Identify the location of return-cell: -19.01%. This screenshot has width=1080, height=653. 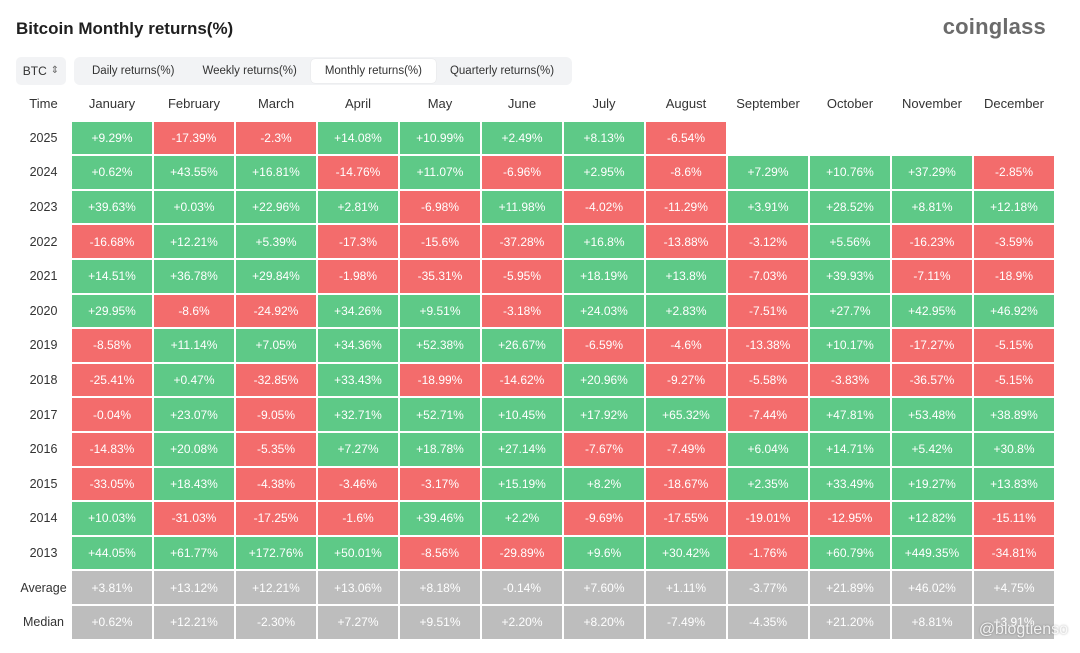
(768, 518).